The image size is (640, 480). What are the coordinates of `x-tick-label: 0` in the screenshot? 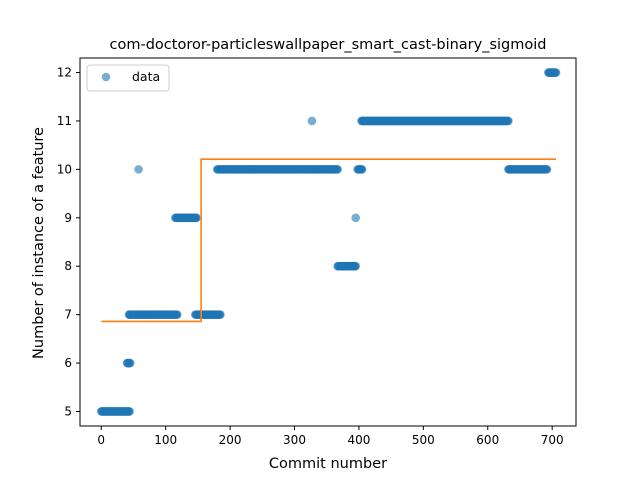 It's located at (101, 440).